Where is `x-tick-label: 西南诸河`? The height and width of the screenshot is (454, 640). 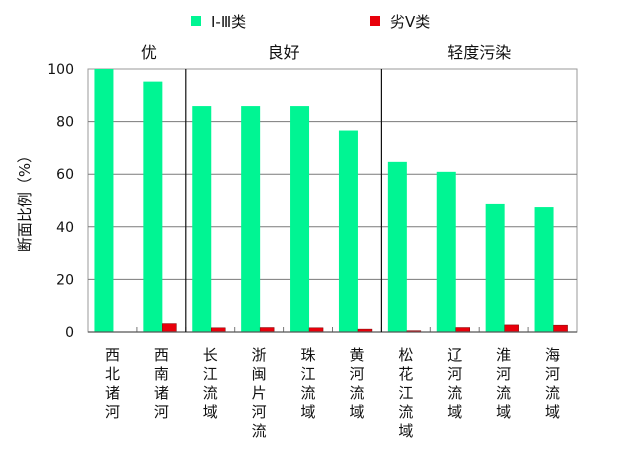
x-tick-label: 西南诸河 is located at coordinates (161, 383).